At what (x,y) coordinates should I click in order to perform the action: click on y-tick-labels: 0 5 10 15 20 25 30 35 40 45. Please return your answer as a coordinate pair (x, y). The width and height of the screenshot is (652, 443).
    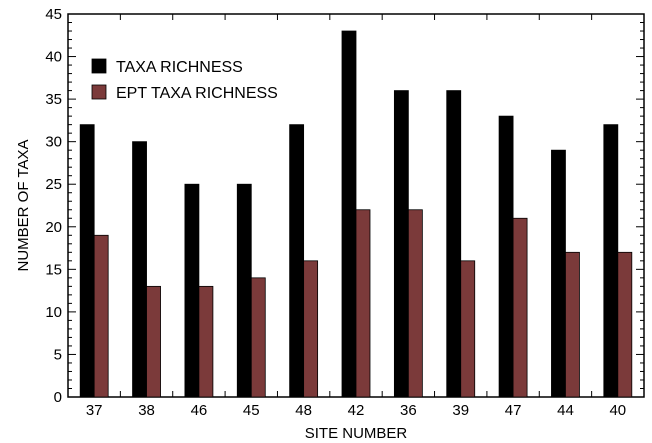
    Looking at the image, I should click on (53, 206).